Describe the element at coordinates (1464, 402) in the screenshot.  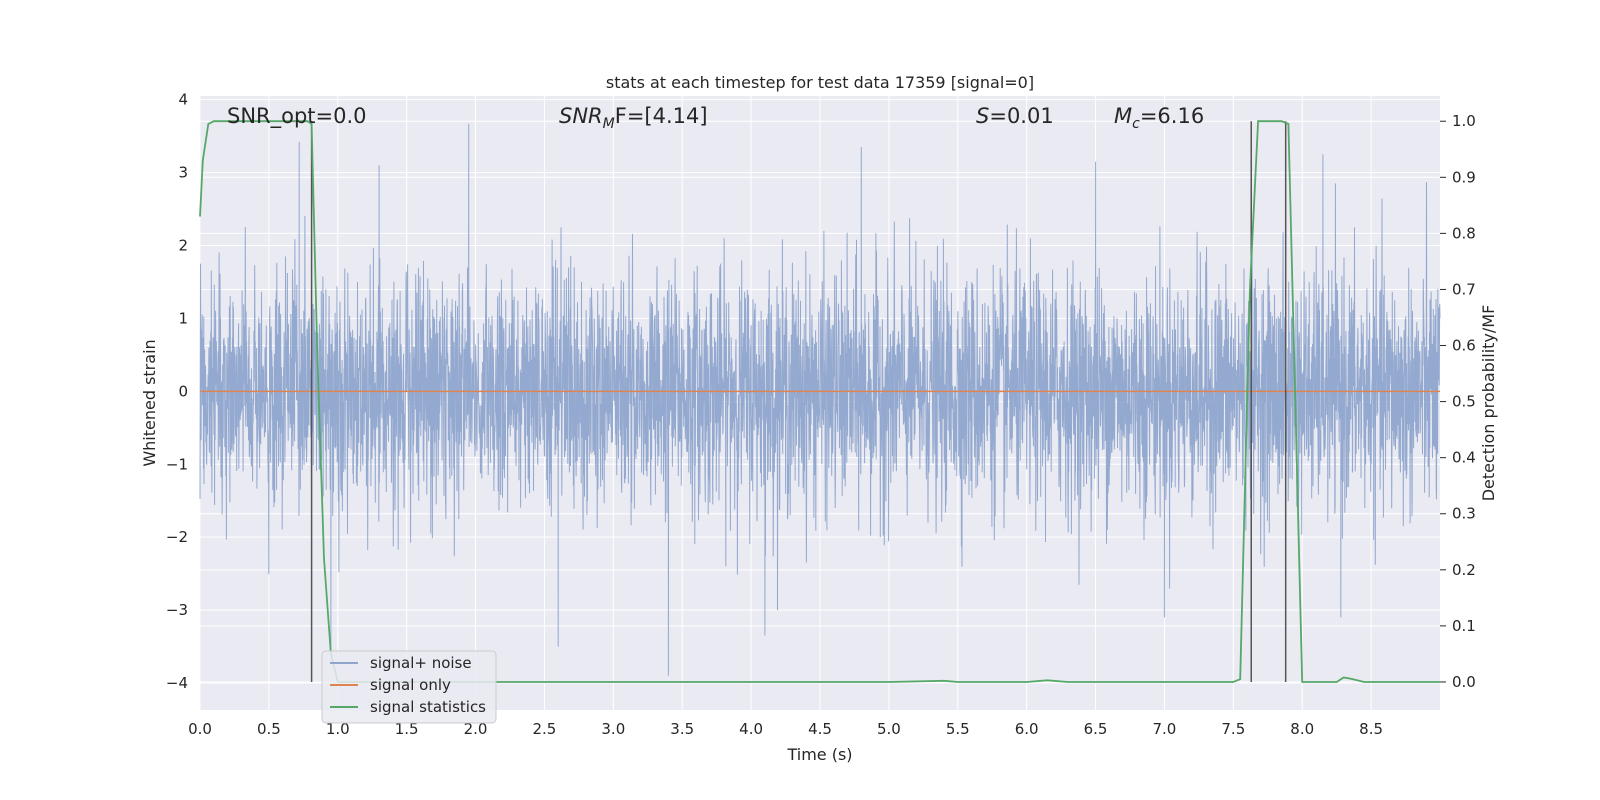
I see `y-right-tick-label-5: 0.5` at that location.